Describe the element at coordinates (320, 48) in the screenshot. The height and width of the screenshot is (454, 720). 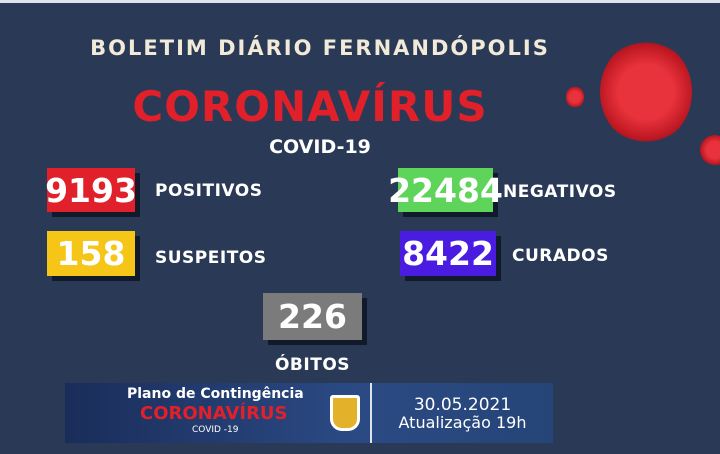
I see `page-title: BOLETIM DIÁRIO FERNANDÓPOLIS` at that location.